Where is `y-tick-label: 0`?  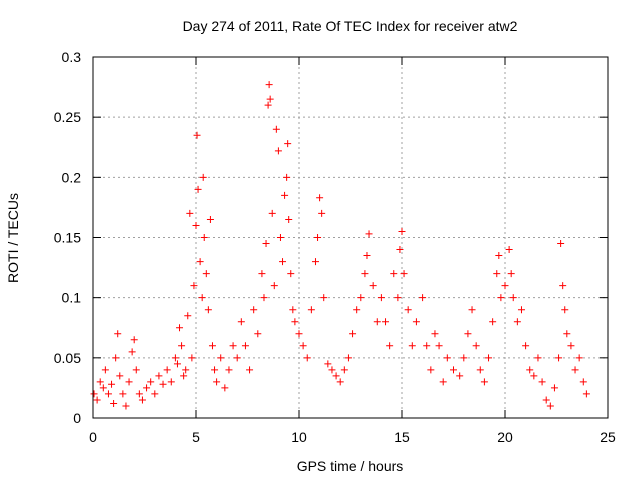
y-tick-label: 0 is located at coordinates (77, 418).